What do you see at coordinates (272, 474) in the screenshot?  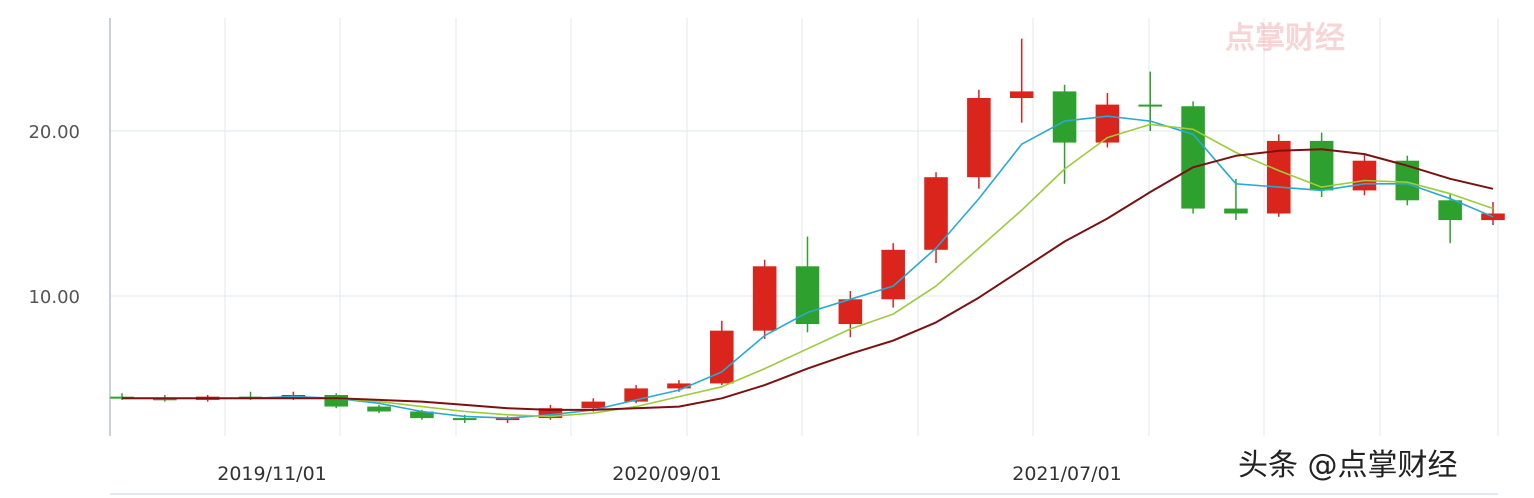 I see `x-tick-label: 2019/11/01` at bounding box center [272, 474].